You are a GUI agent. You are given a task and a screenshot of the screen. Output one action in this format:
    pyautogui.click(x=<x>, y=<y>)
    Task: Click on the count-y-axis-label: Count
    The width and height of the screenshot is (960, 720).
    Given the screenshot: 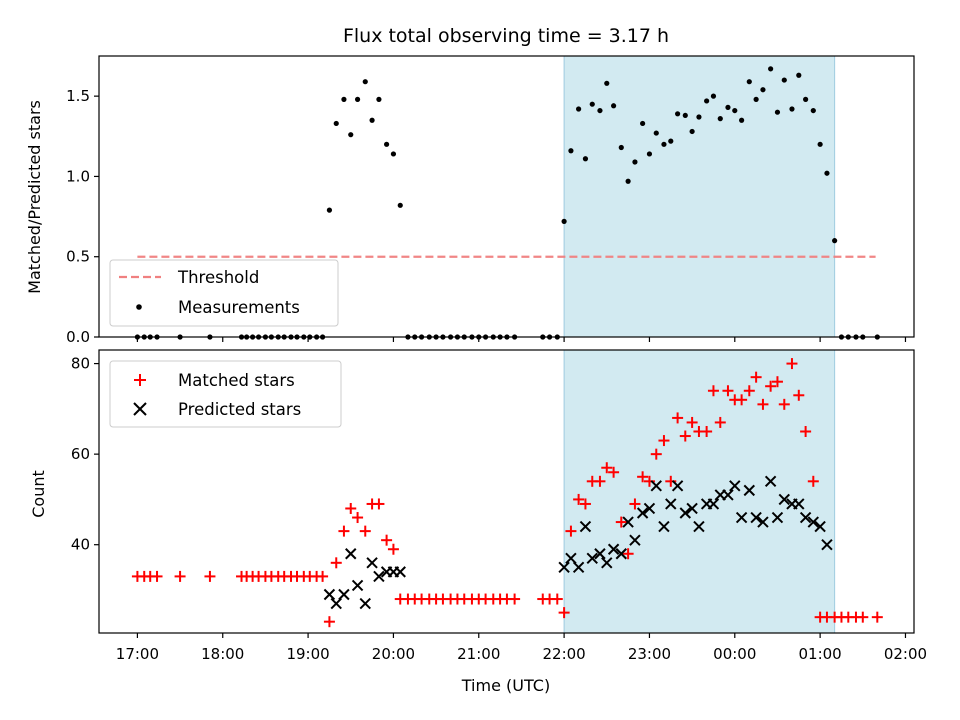 What is the action you would take?
    pyautogui.click(x=38, y=494)
    